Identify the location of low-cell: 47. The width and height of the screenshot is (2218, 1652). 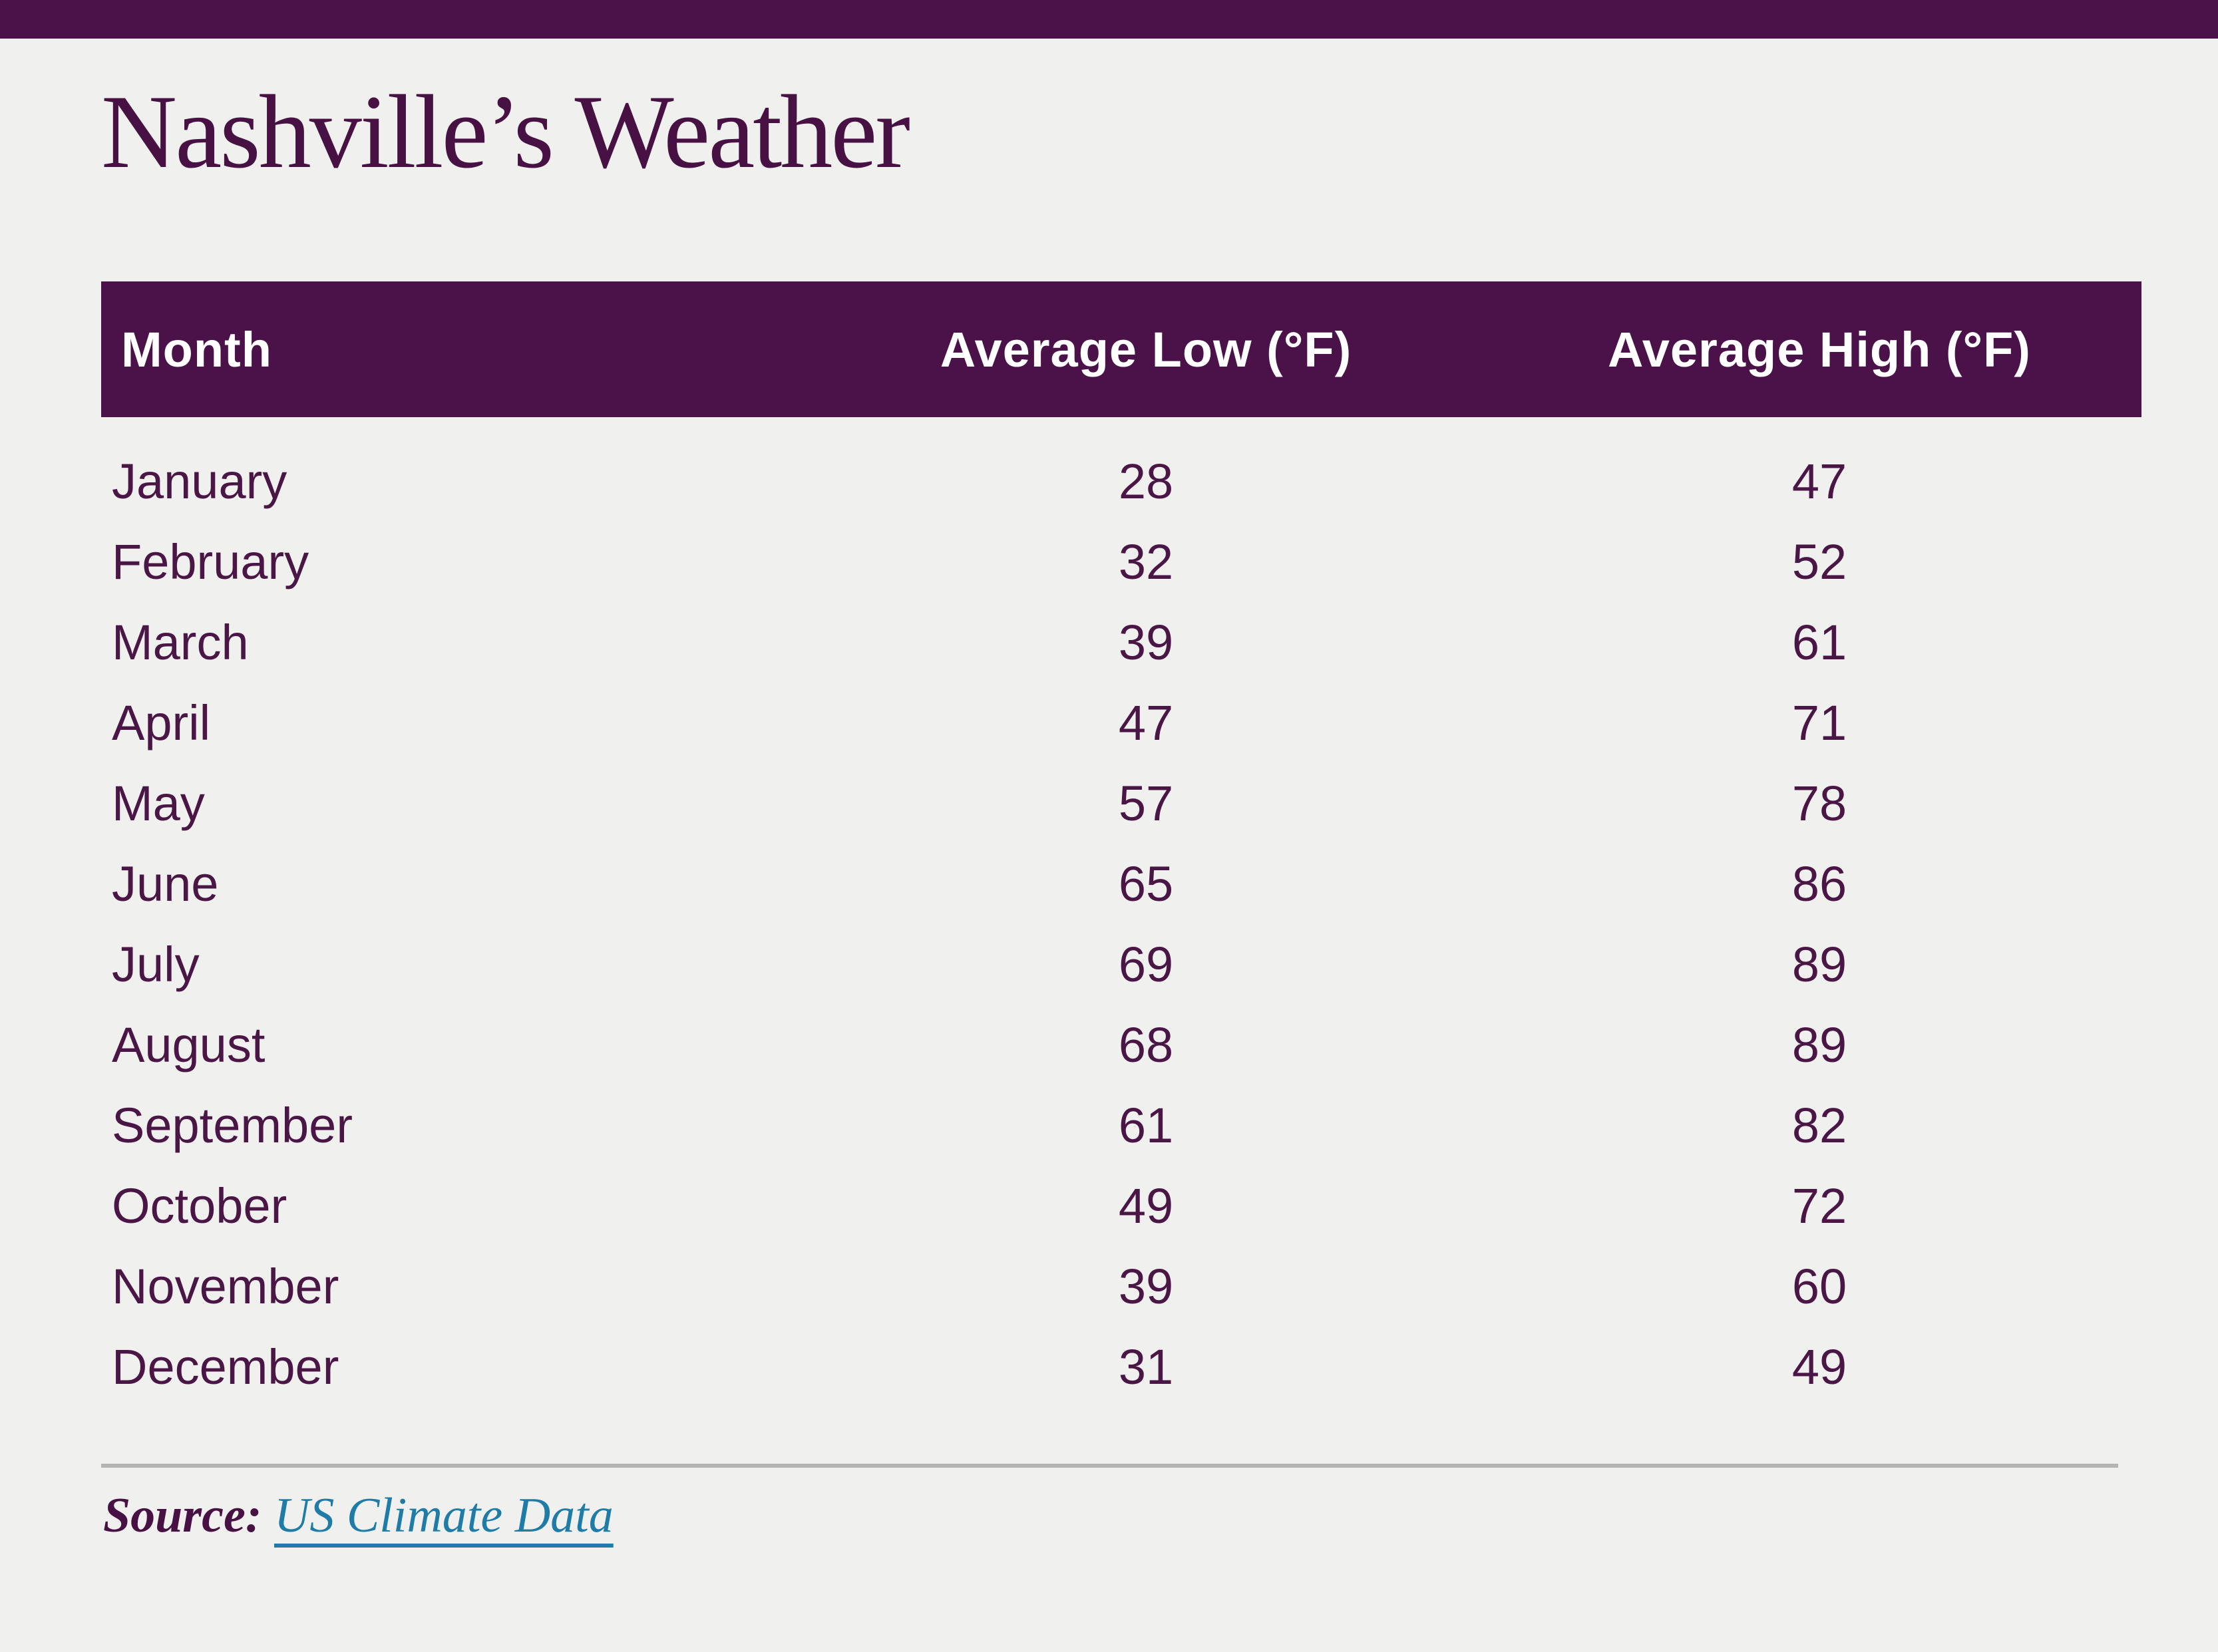
(1146, 723).